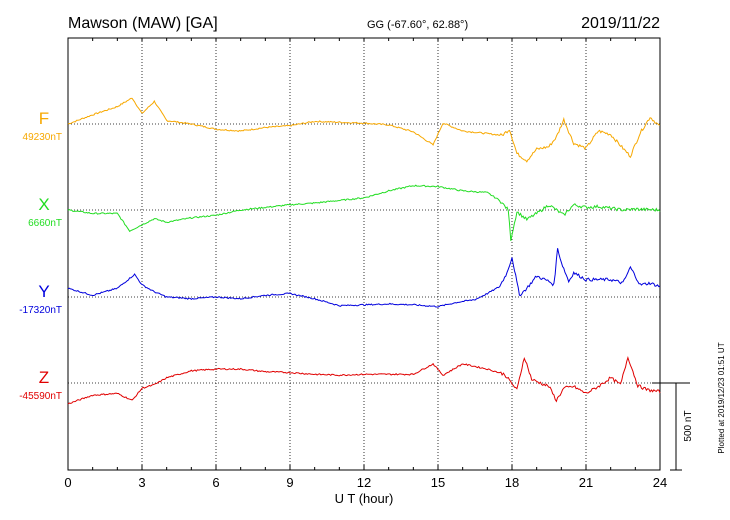 This screenshot has width=730, height=520. Describe the element at coordinates (289, 482) in the screenshot. I see `x-tick-label-9: 9` at that location.